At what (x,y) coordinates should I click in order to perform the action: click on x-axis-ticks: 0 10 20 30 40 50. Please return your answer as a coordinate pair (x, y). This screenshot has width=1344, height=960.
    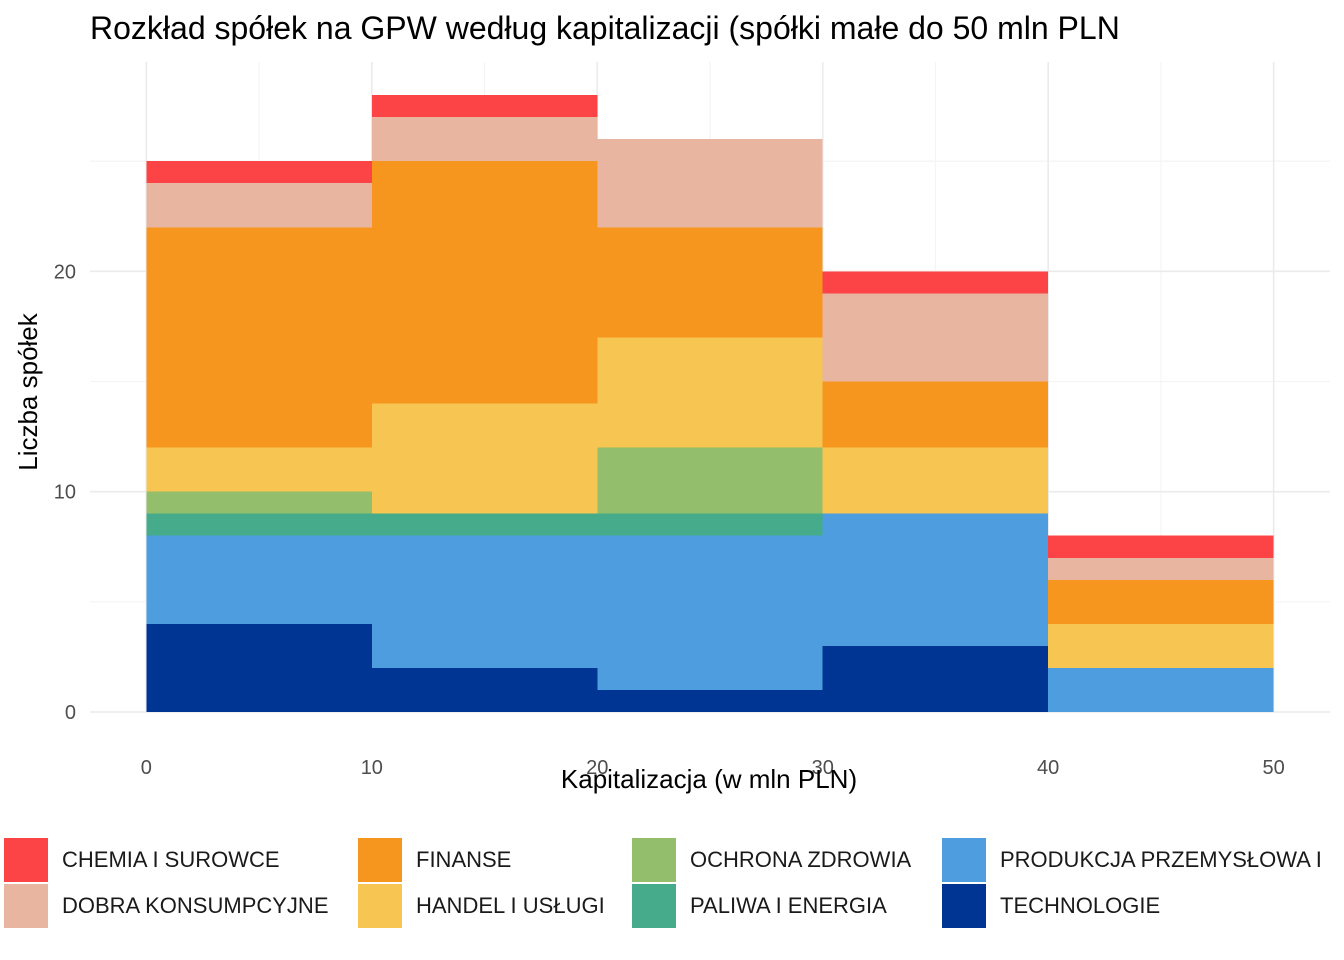
    Looking at the image, I should click on (713, 768).